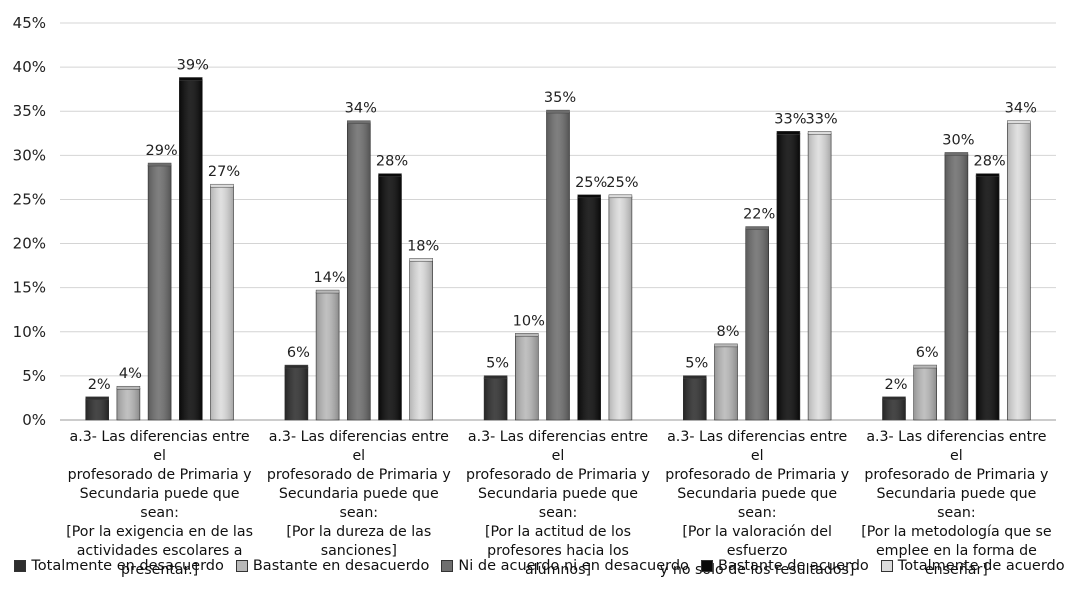 The image size is (1079, 597). I want to click on category-label-line: [Por la exigencia en de las, so click(159, 532).